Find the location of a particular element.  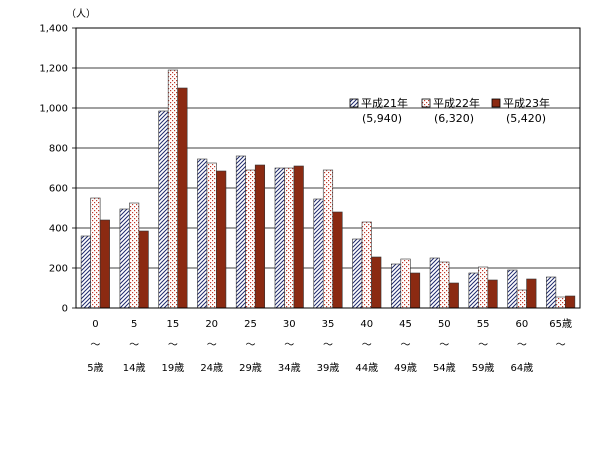

x-label-top: 0 is located at coordinates (95, 324).